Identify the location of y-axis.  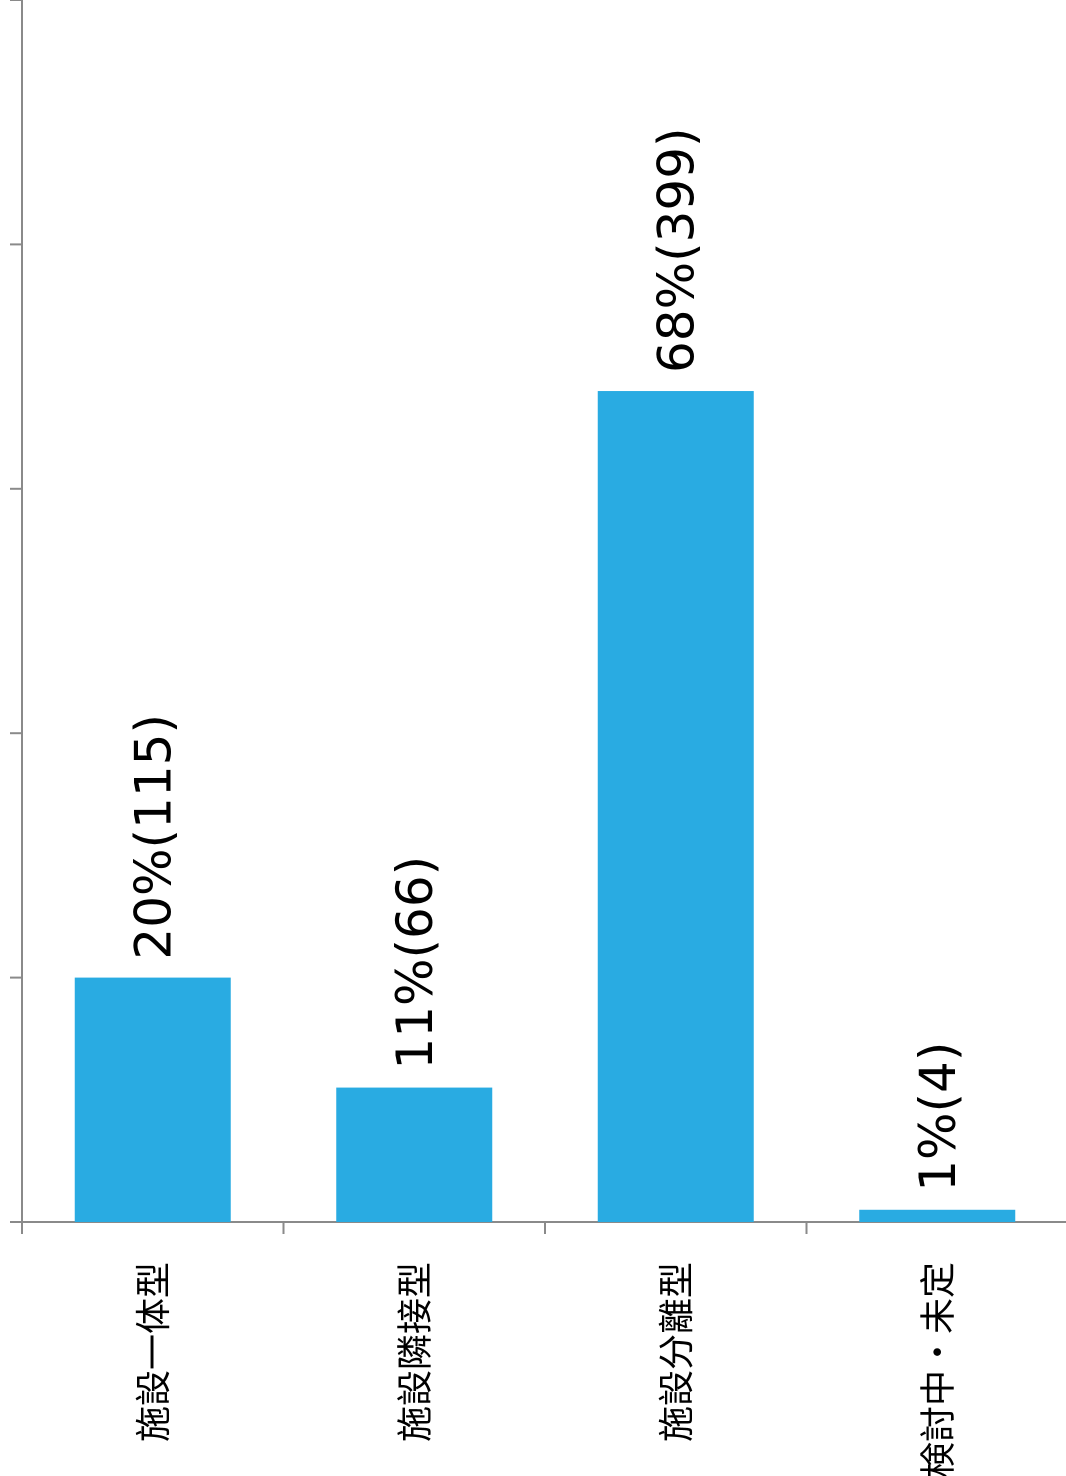
(16, 611).